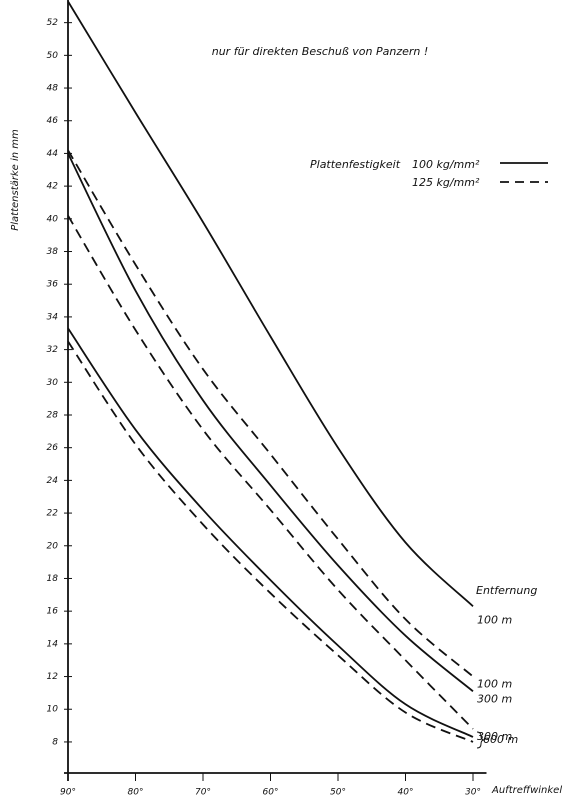 This screenshot has height=804, width=580. What do you see at coordinates (53, 481) in the screenshot?
I see `y-tick-label: 24` at bounding box center [53, 481].